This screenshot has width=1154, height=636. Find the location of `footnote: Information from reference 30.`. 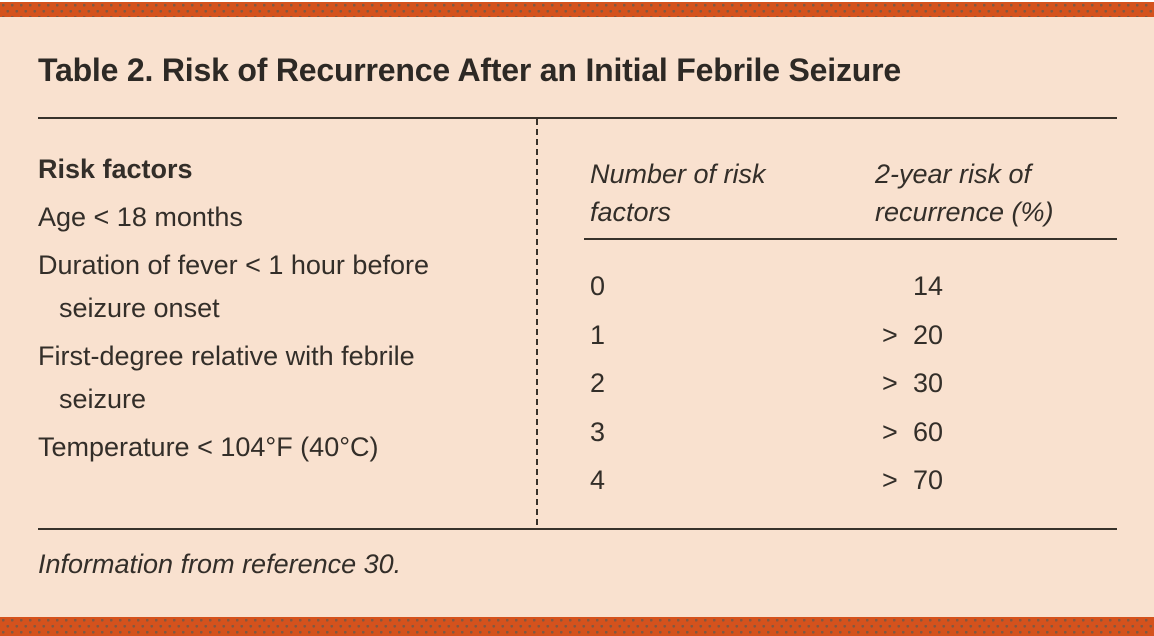

footnote: Information from reference 30. is located at coordinates (220, 564).